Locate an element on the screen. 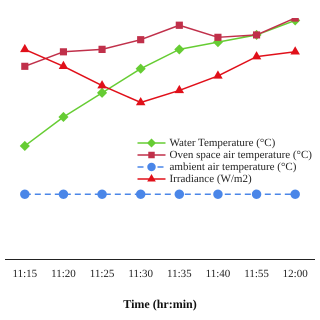  x-tick-label: 11:15 is located at coordinates (25, 274).